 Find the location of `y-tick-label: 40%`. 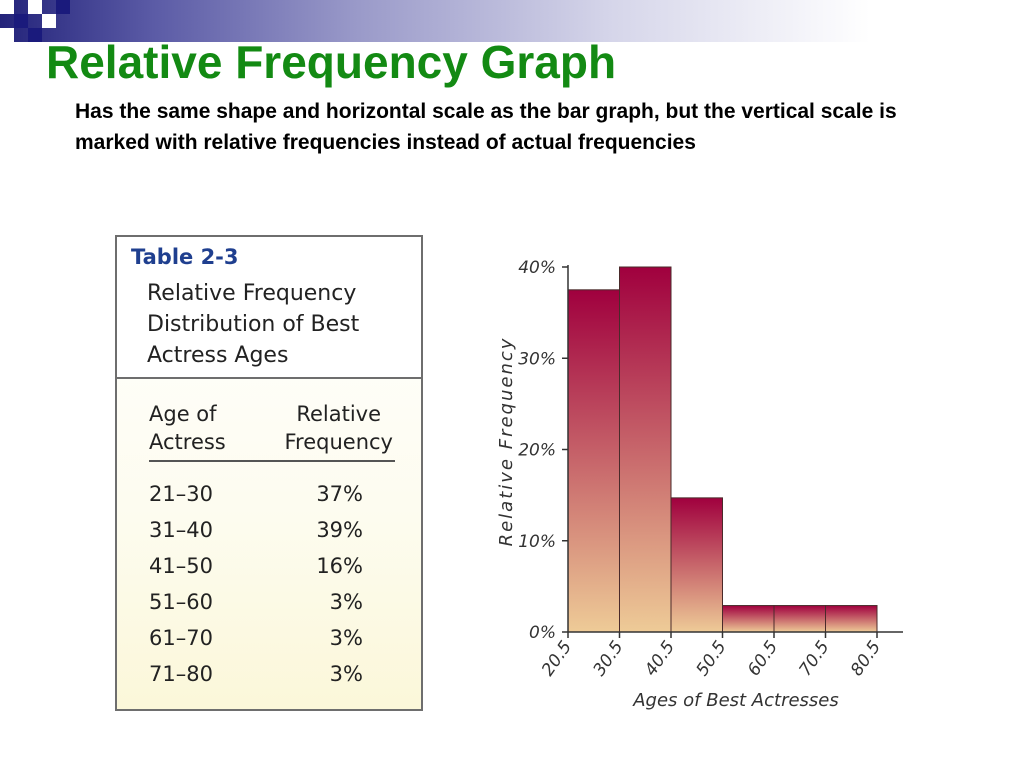

y-tick-label: 40% is located at coordinates (537, 268).